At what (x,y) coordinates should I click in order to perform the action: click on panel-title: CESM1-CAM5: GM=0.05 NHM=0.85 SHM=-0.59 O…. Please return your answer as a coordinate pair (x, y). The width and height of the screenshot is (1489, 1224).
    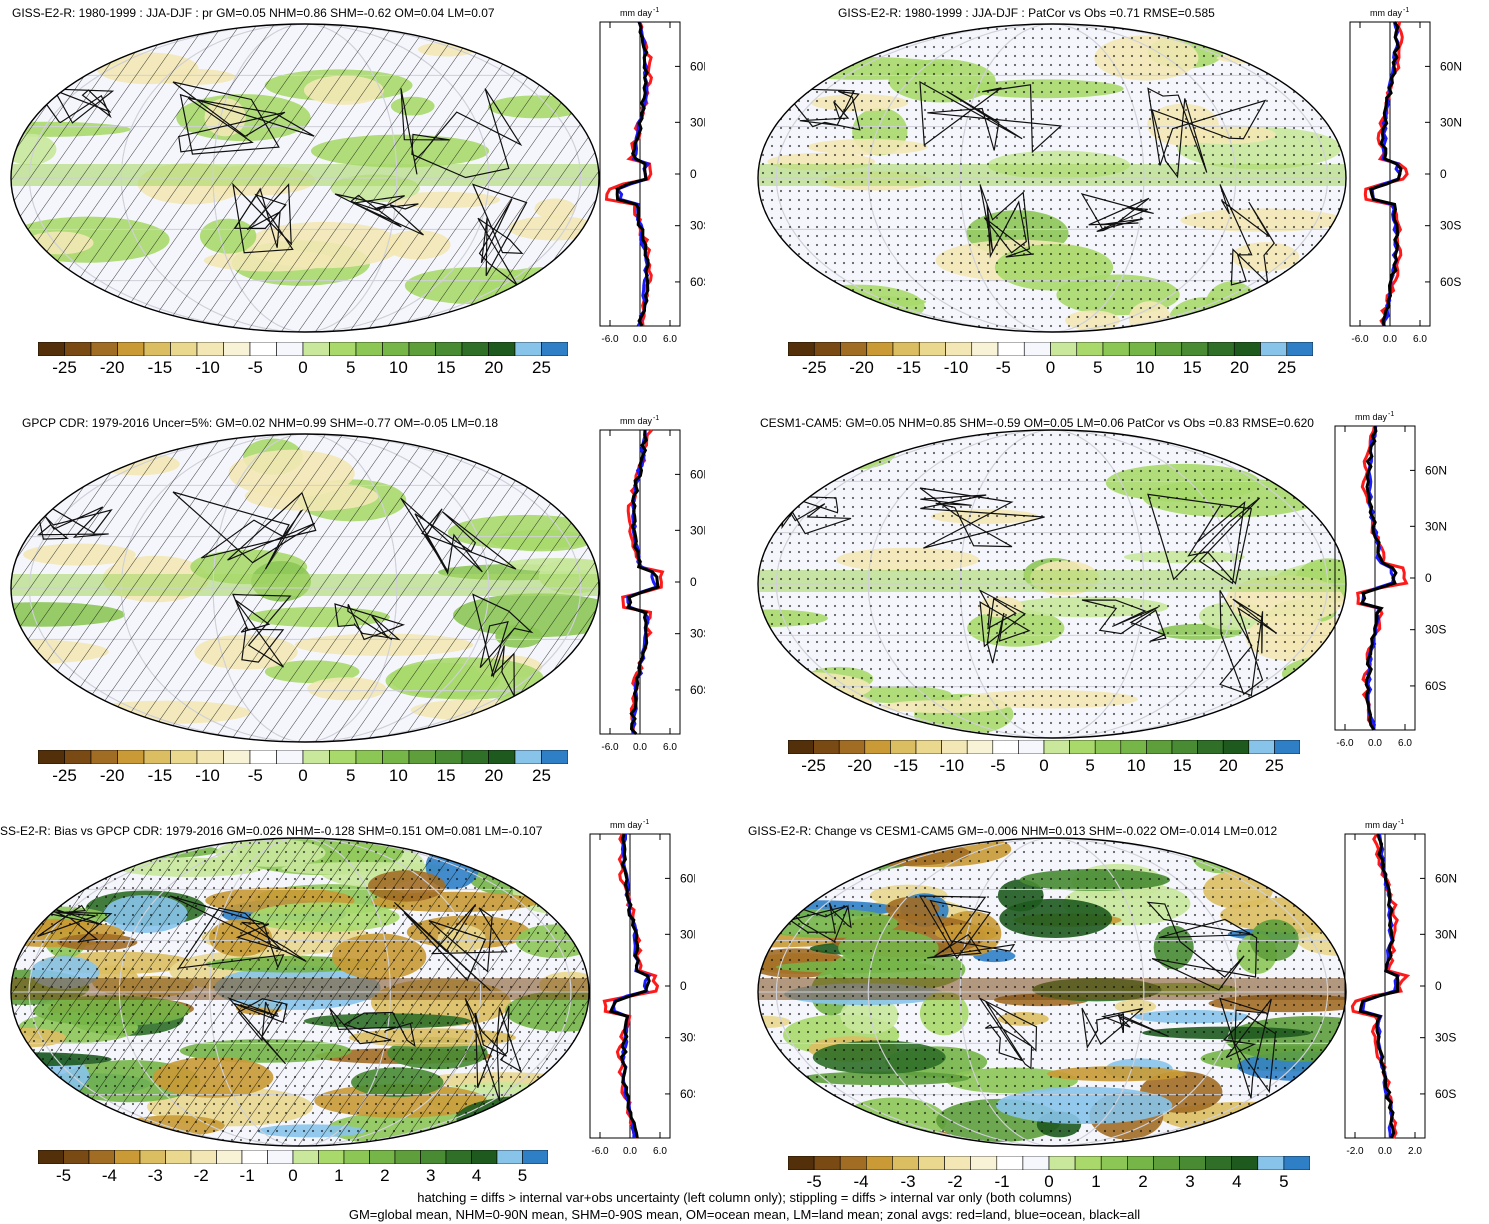
    Looking at the image, I should click on (1037, 423).